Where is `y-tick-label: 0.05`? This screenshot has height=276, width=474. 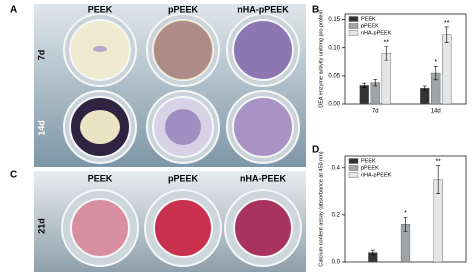
y-tick-label: 0.05 is located at coordinates (334, 76).